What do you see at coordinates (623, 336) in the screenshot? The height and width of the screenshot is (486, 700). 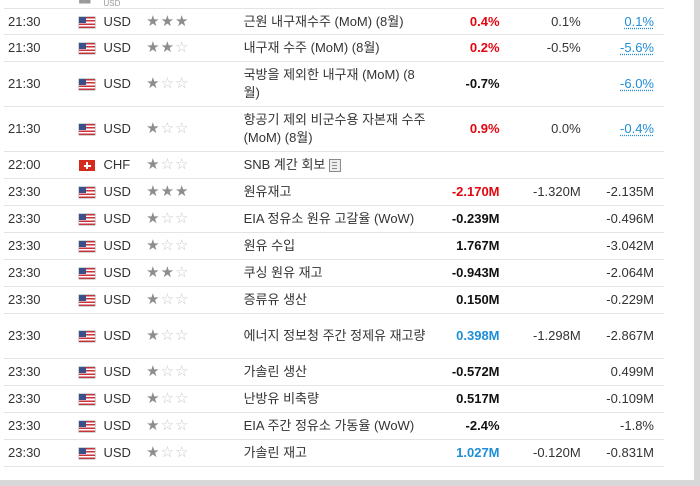 I see `previous-cell: -2.867M` at bounding box center [623, 336].